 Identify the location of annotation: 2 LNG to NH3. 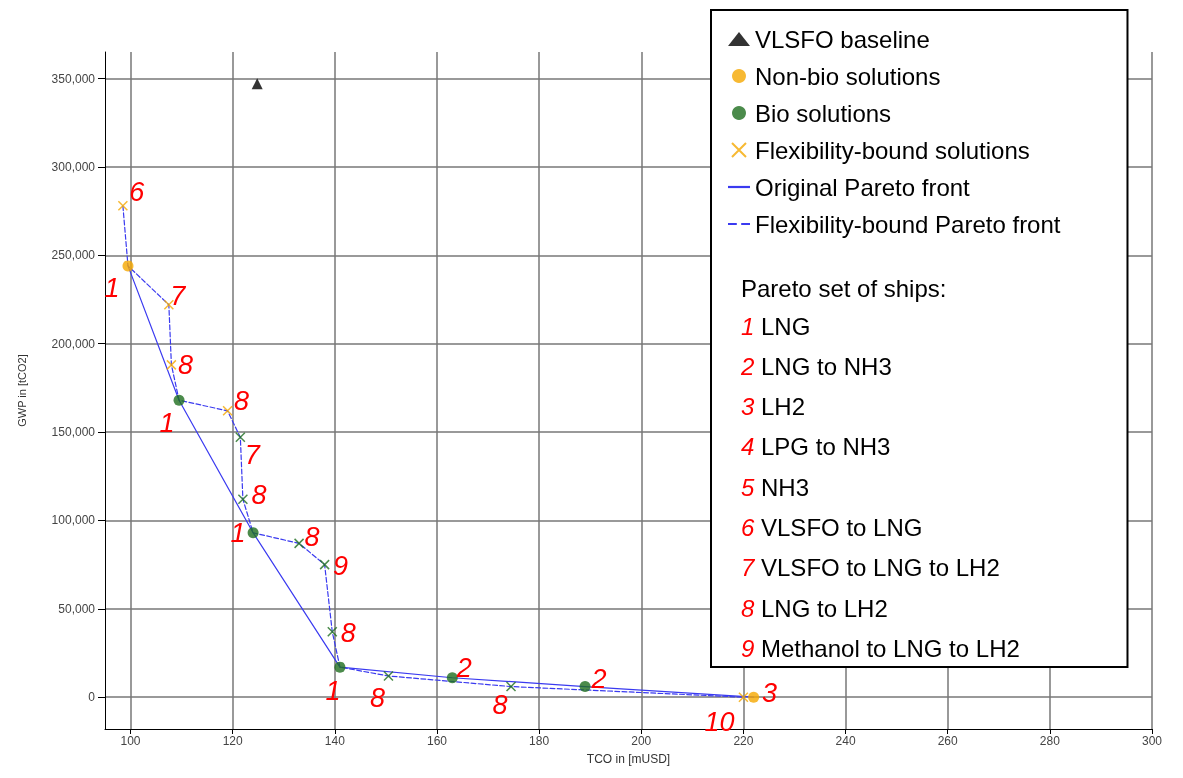
(816, 366).